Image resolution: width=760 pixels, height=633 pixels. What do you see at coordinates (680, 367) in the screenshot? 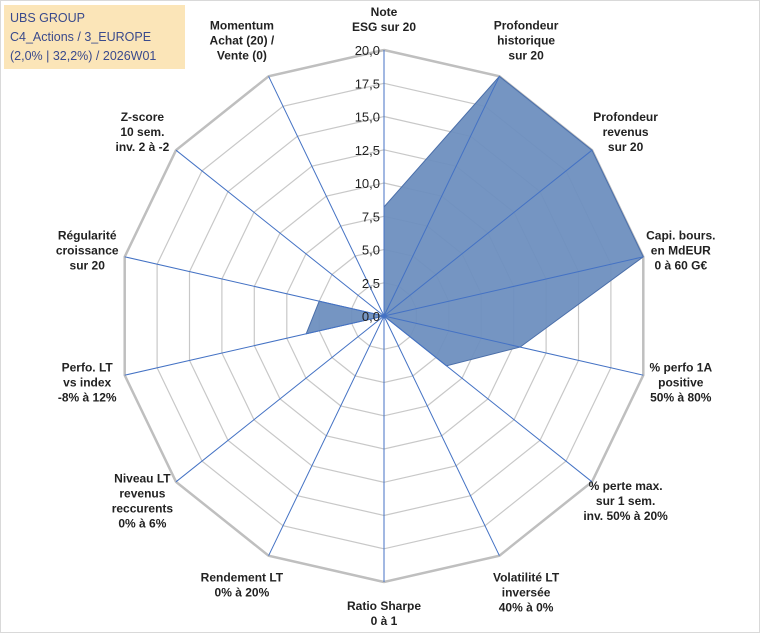
I see `axis-label-line: % perfo 1A` at bounding box center [680, 367].